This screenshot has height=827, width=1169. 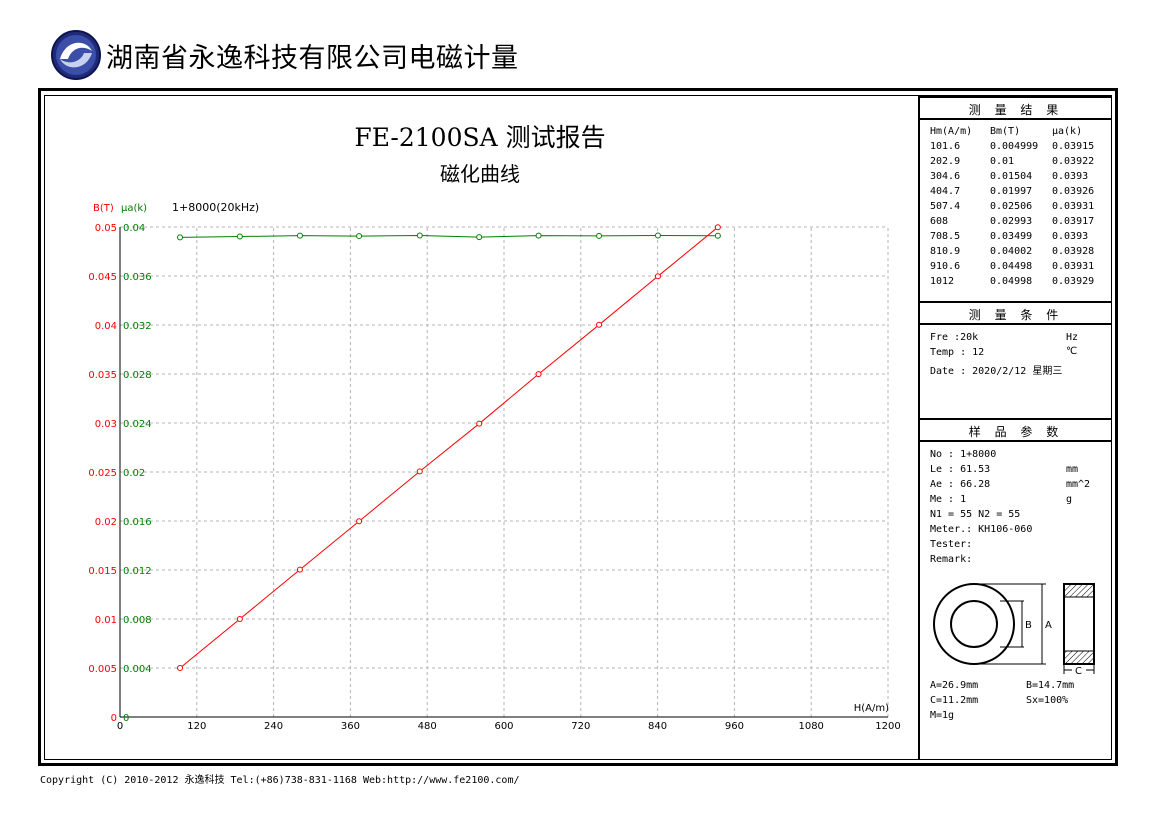 What do you see at coordinates (215, 207) in the screenshot?
I see `sample-label: 1+8000(20kHz)` at bounding box center [215, 207].